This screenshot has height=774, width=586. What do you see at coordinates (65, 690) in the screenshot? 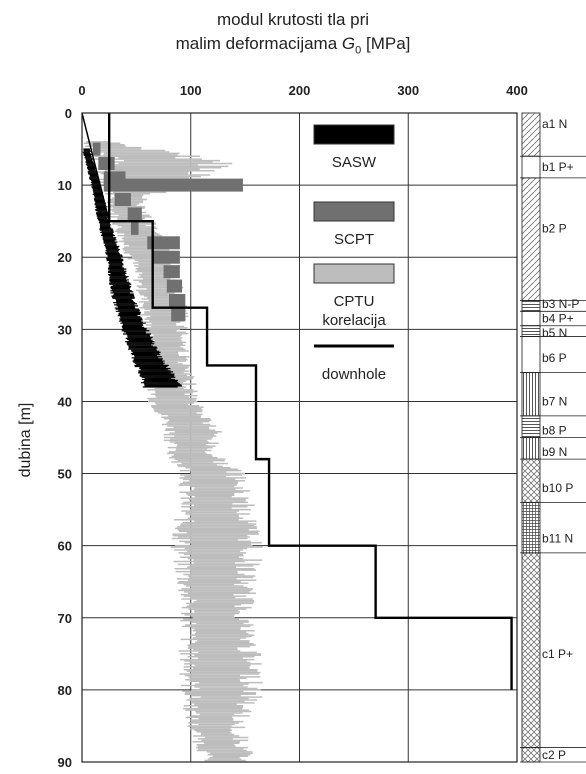
I see `y-tick-label: 80` at bounding box center [65, 690].